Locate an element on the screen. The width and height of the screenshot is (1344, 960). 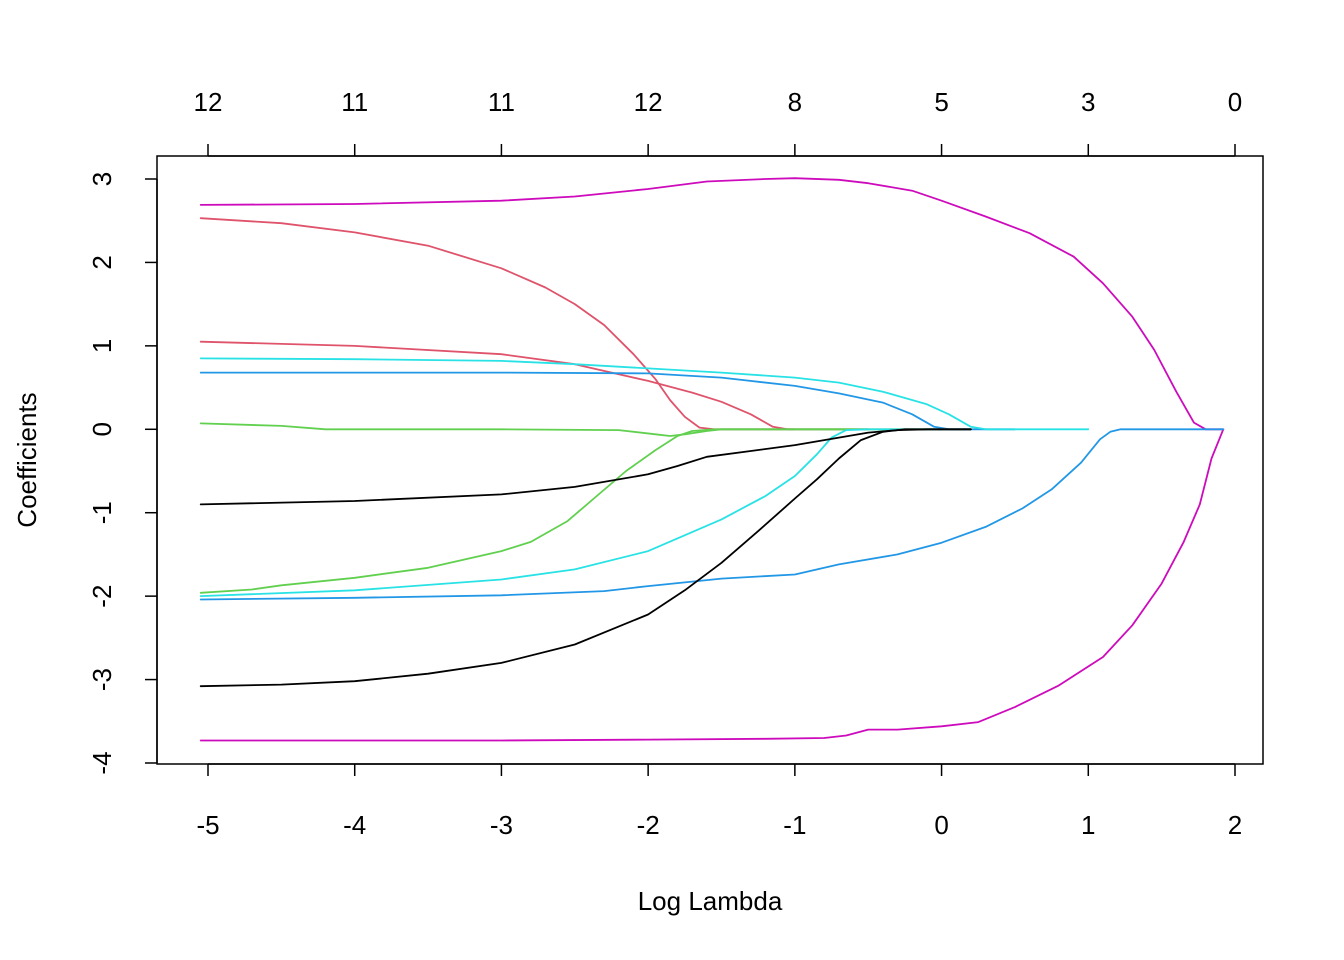
x-tick-label: 2 is located at coordinates (1235, 825).